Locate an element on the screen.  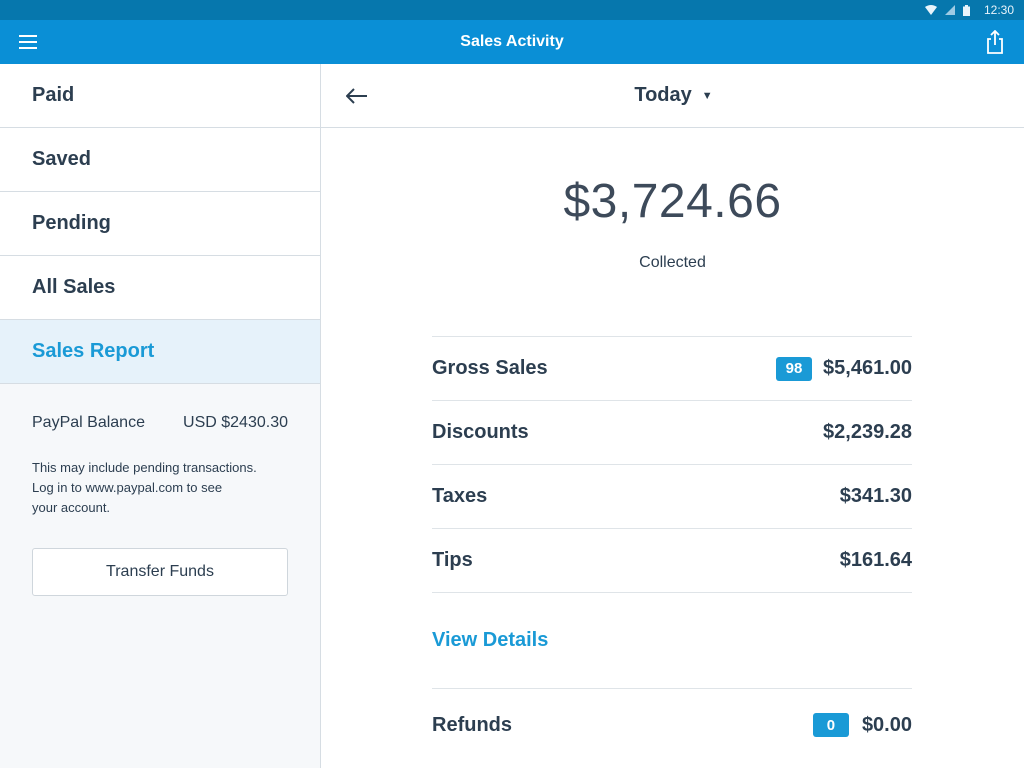
caret-down-icon: ▼ is located at coordinates (707, 95).